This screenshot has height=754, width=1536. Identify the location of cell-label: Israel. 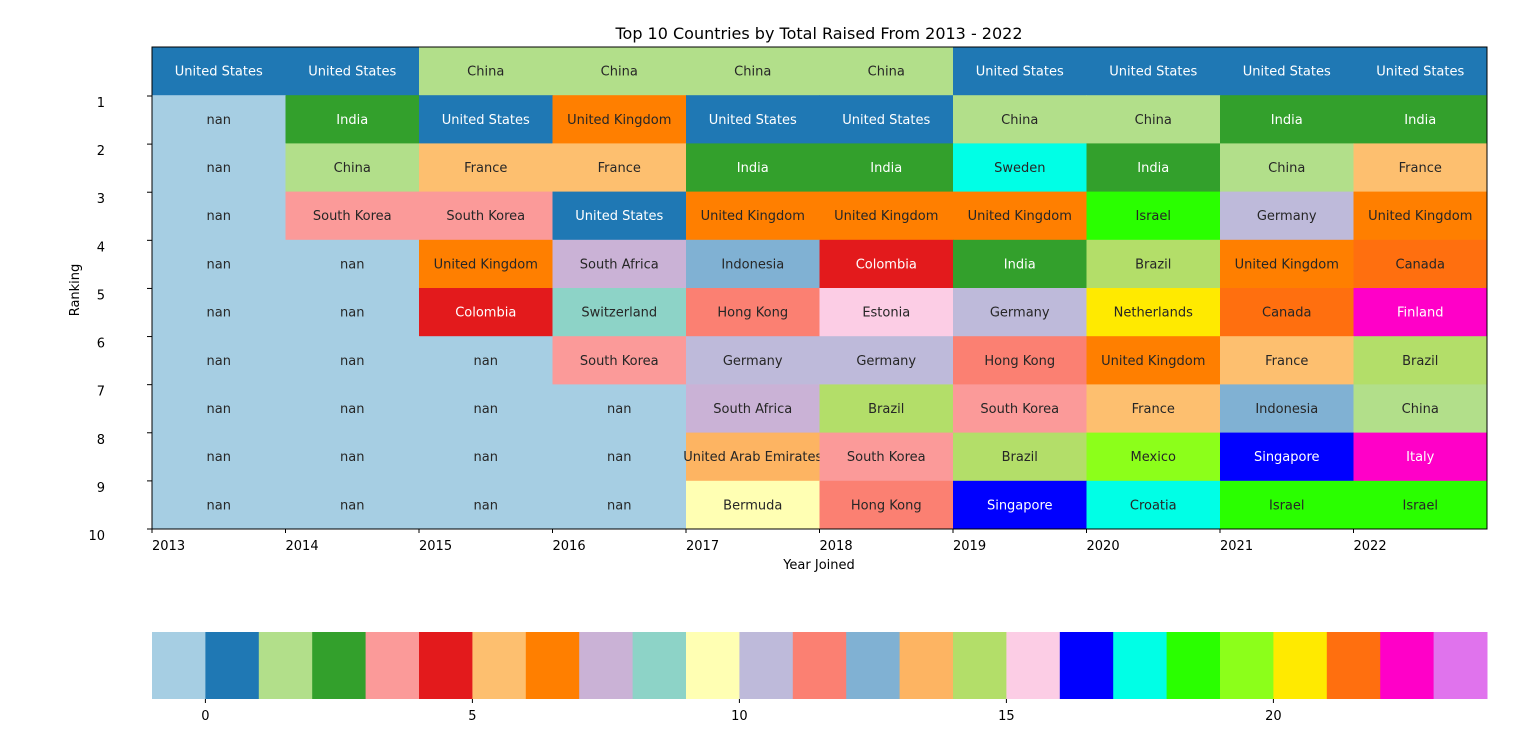
(1153, 216).